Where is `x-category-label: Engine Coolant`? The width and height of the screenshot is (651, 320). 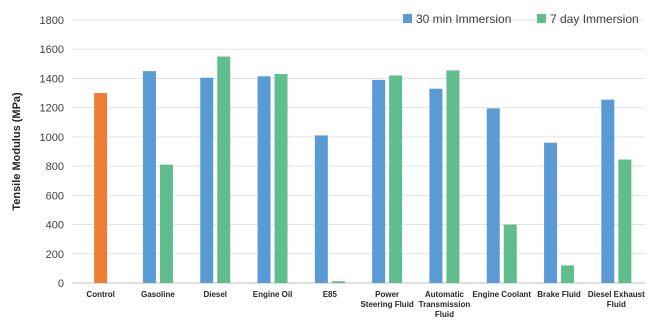 x-category-label: Engine Coolant is located at coordinates (501, 294).